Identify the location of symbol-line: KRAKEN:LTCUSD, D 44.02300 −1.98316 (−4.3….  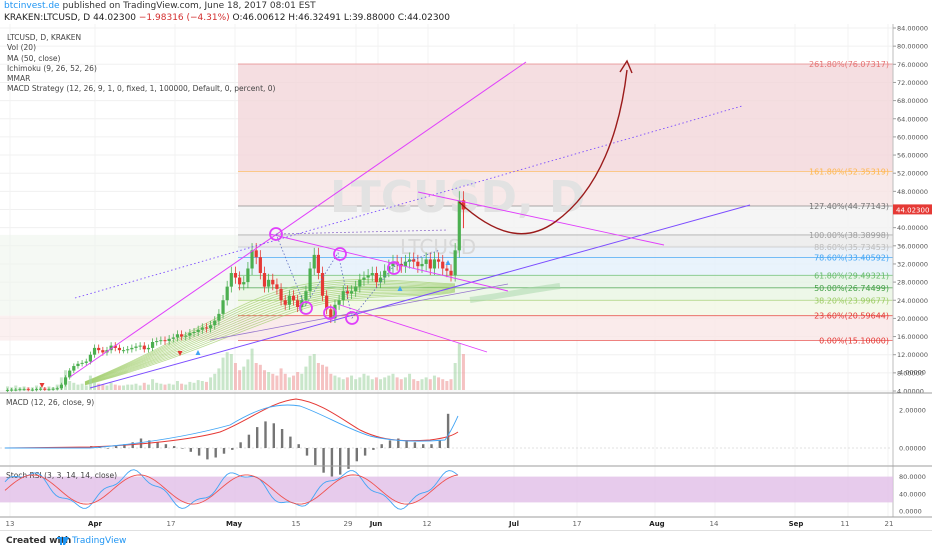
(227, 18).